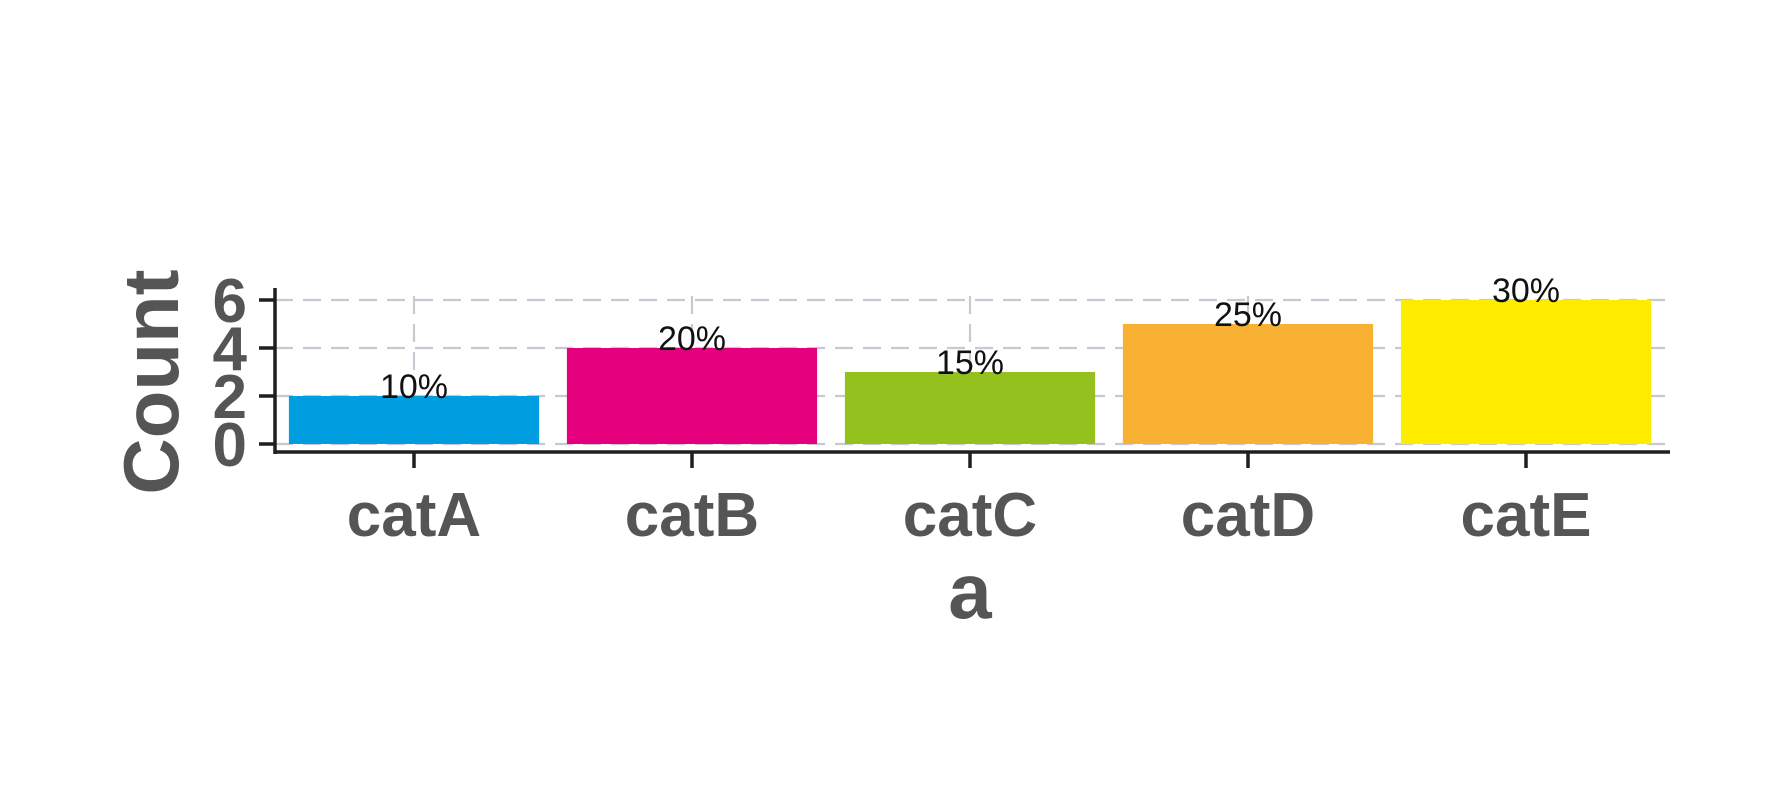 This screenshot has width=1778, height=809. What do you see at coordinates (692, 339) in the screenshot?
I see `data-label-catB: 20%` at bounding box center [692, 339].